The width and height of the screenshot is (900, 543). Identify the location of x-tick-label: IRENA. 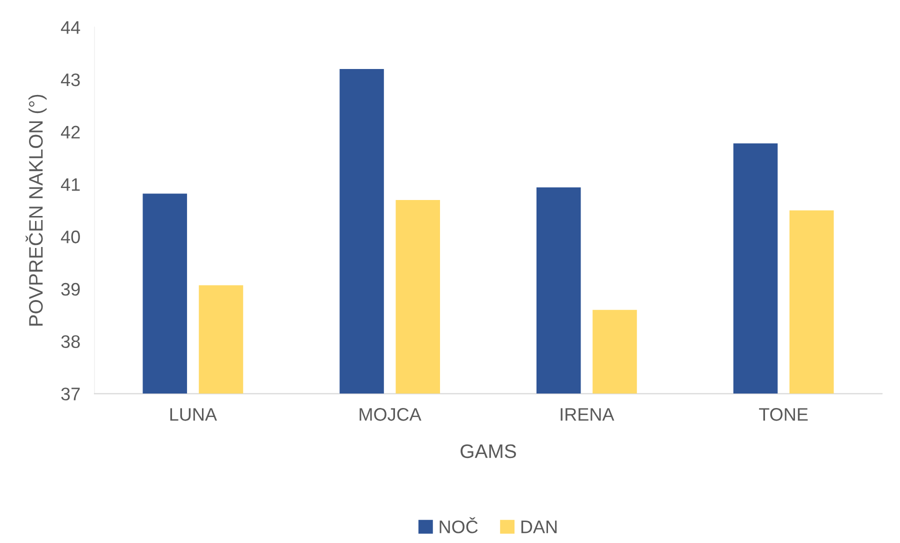
(587, 414).